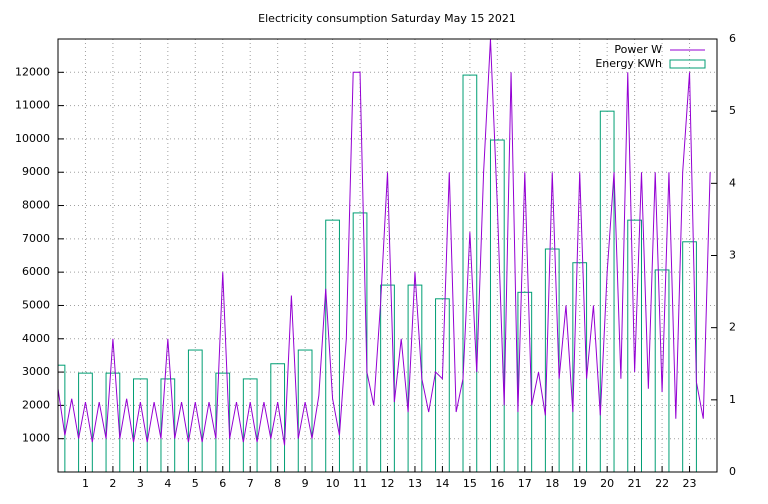 Image resolution: width=768 pixels, height=504 pixels. What do you see at coordinates (36, 238) in the screenshot?
I see `y-tick-label: 7000` at bounding box center [36, 238].